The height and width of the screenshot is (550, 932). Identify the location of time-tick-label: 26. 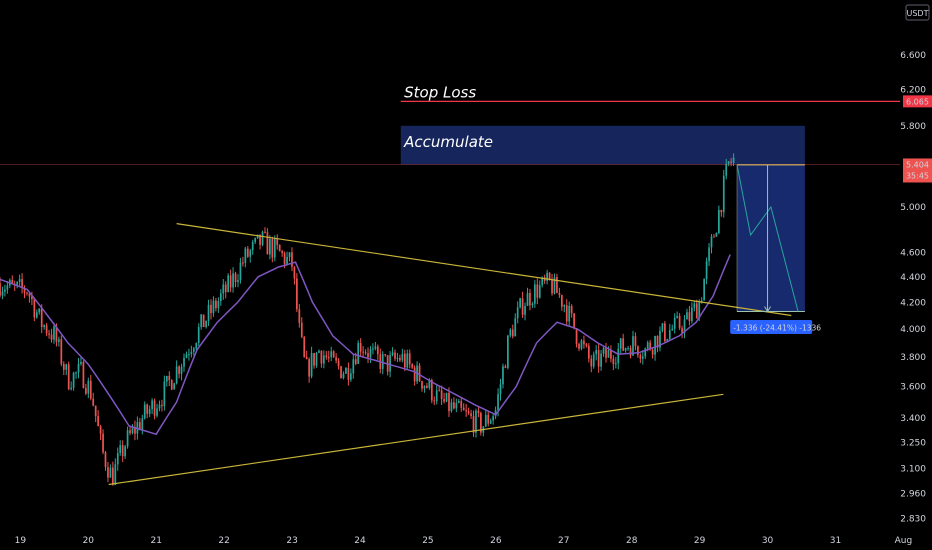
(496, 541).